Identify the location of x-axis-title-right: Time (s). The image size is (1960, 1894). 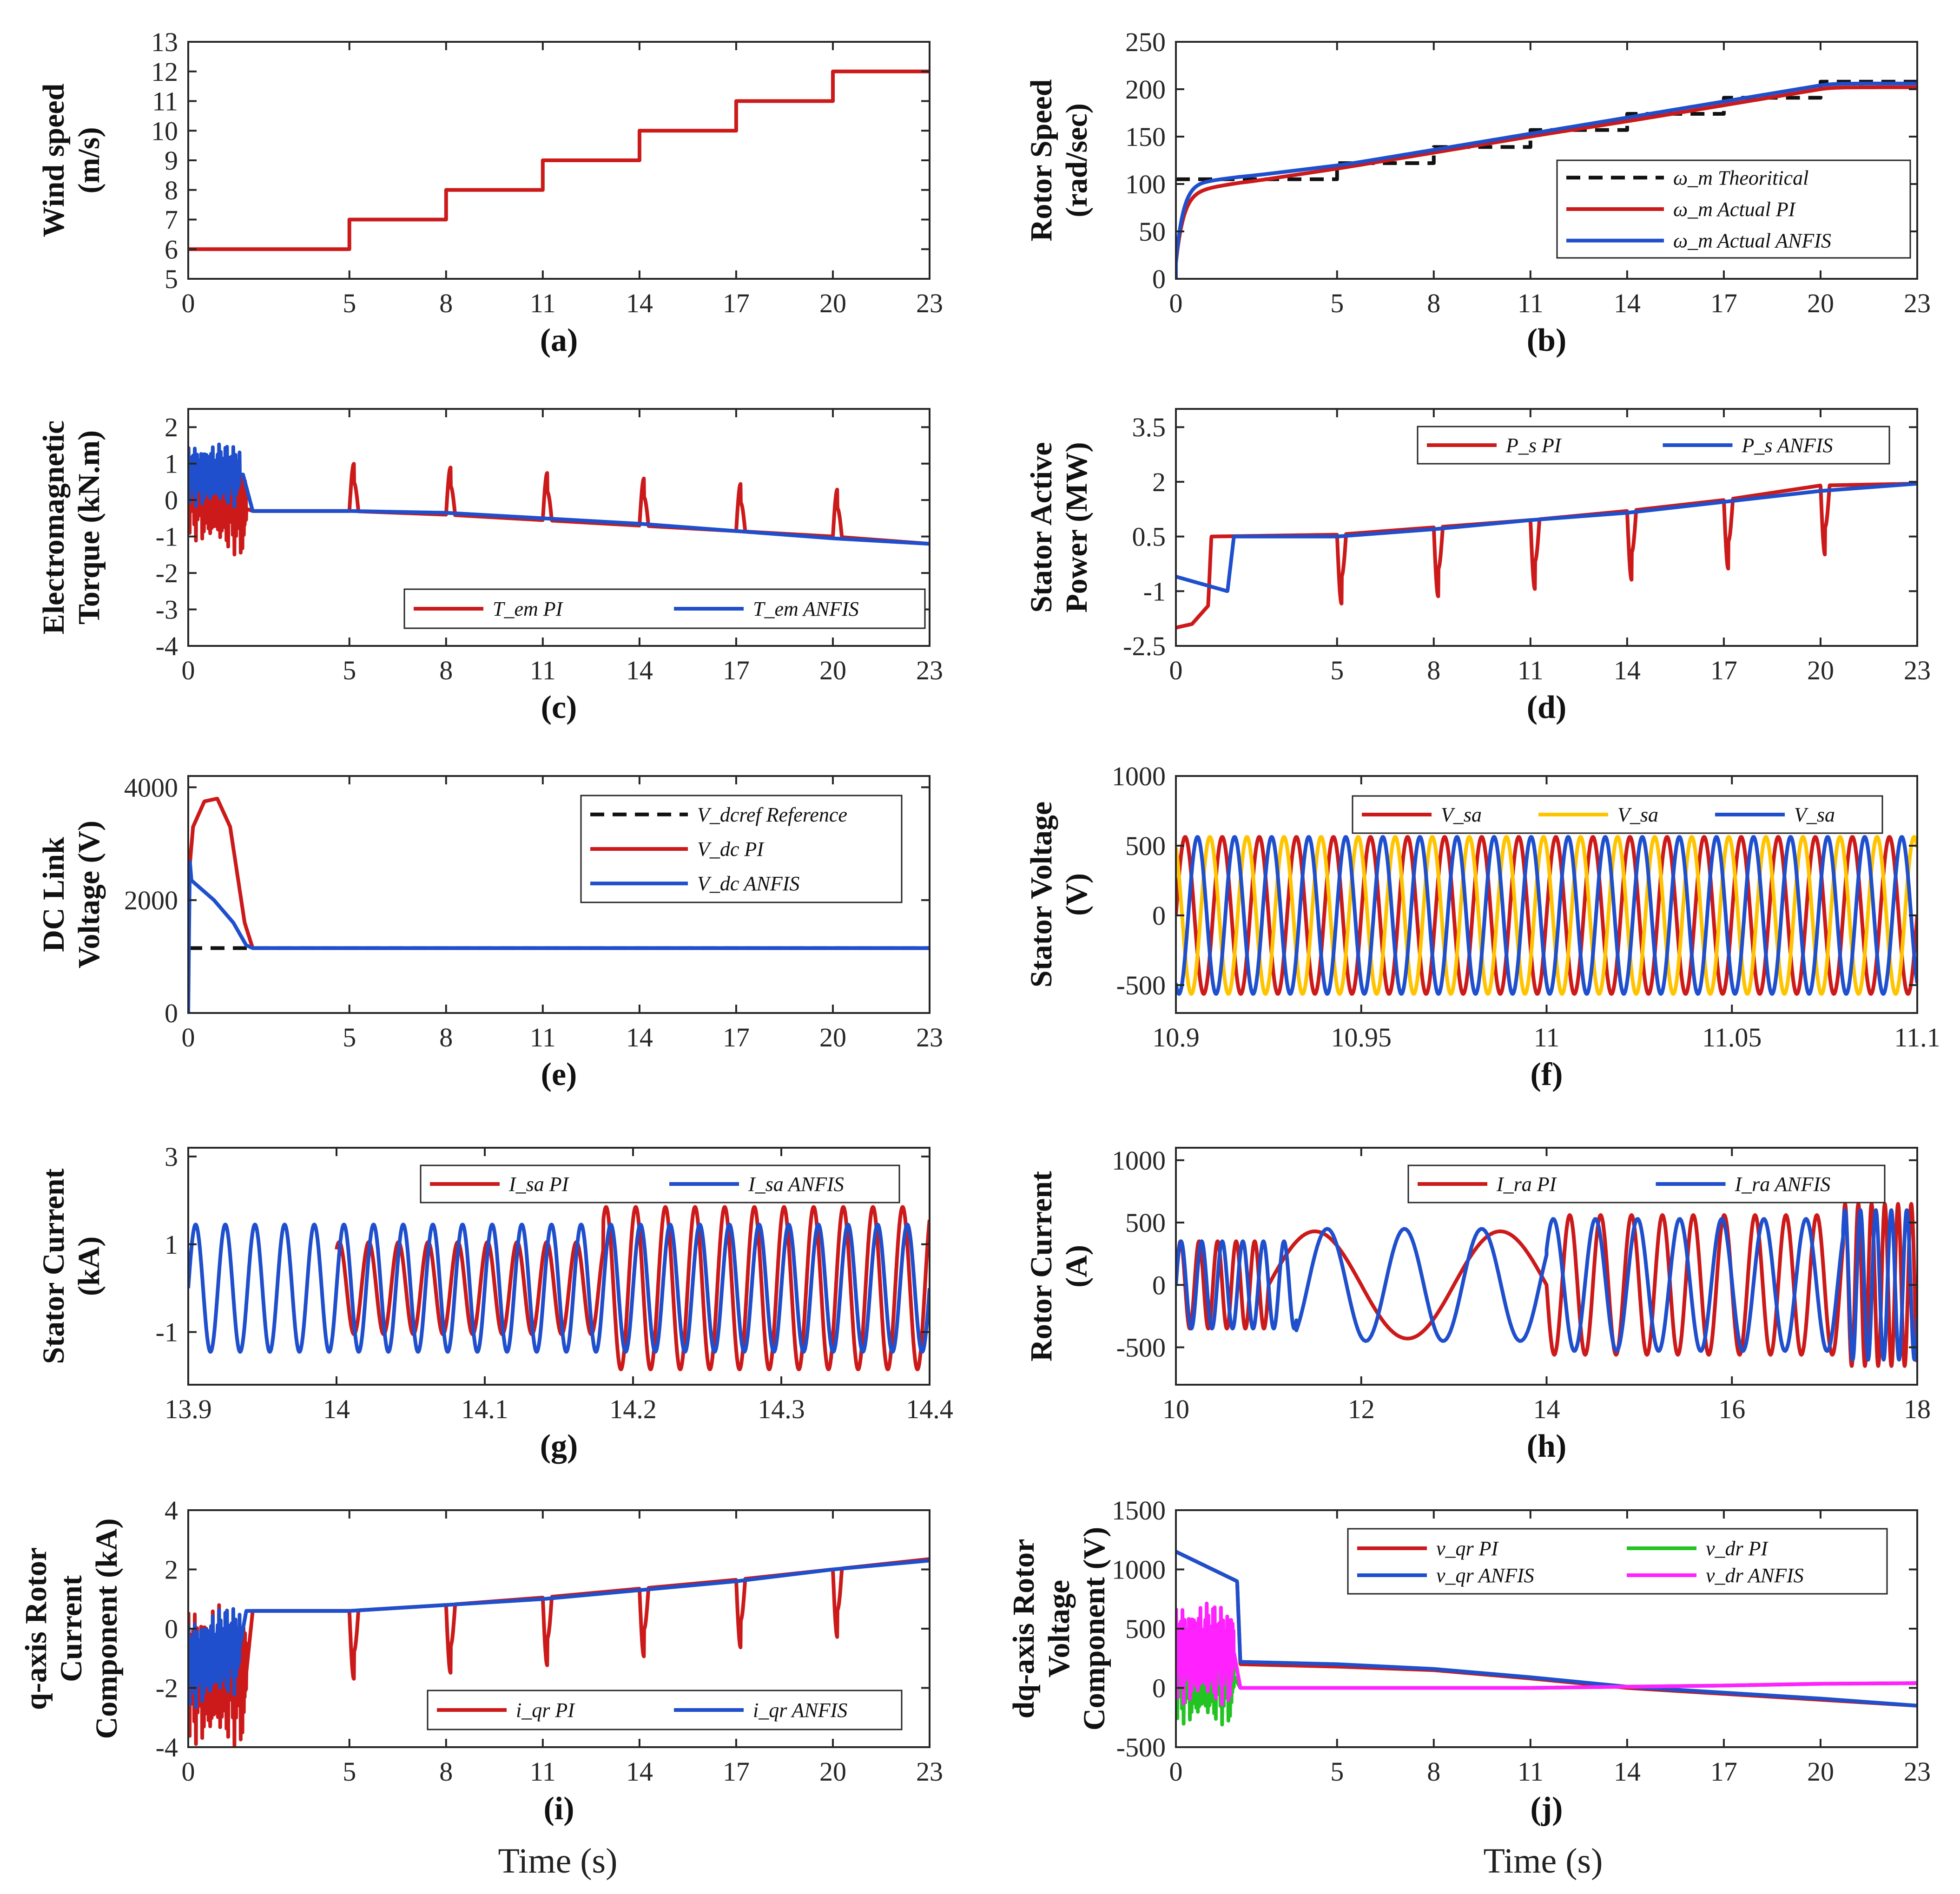
(1543, 1861).